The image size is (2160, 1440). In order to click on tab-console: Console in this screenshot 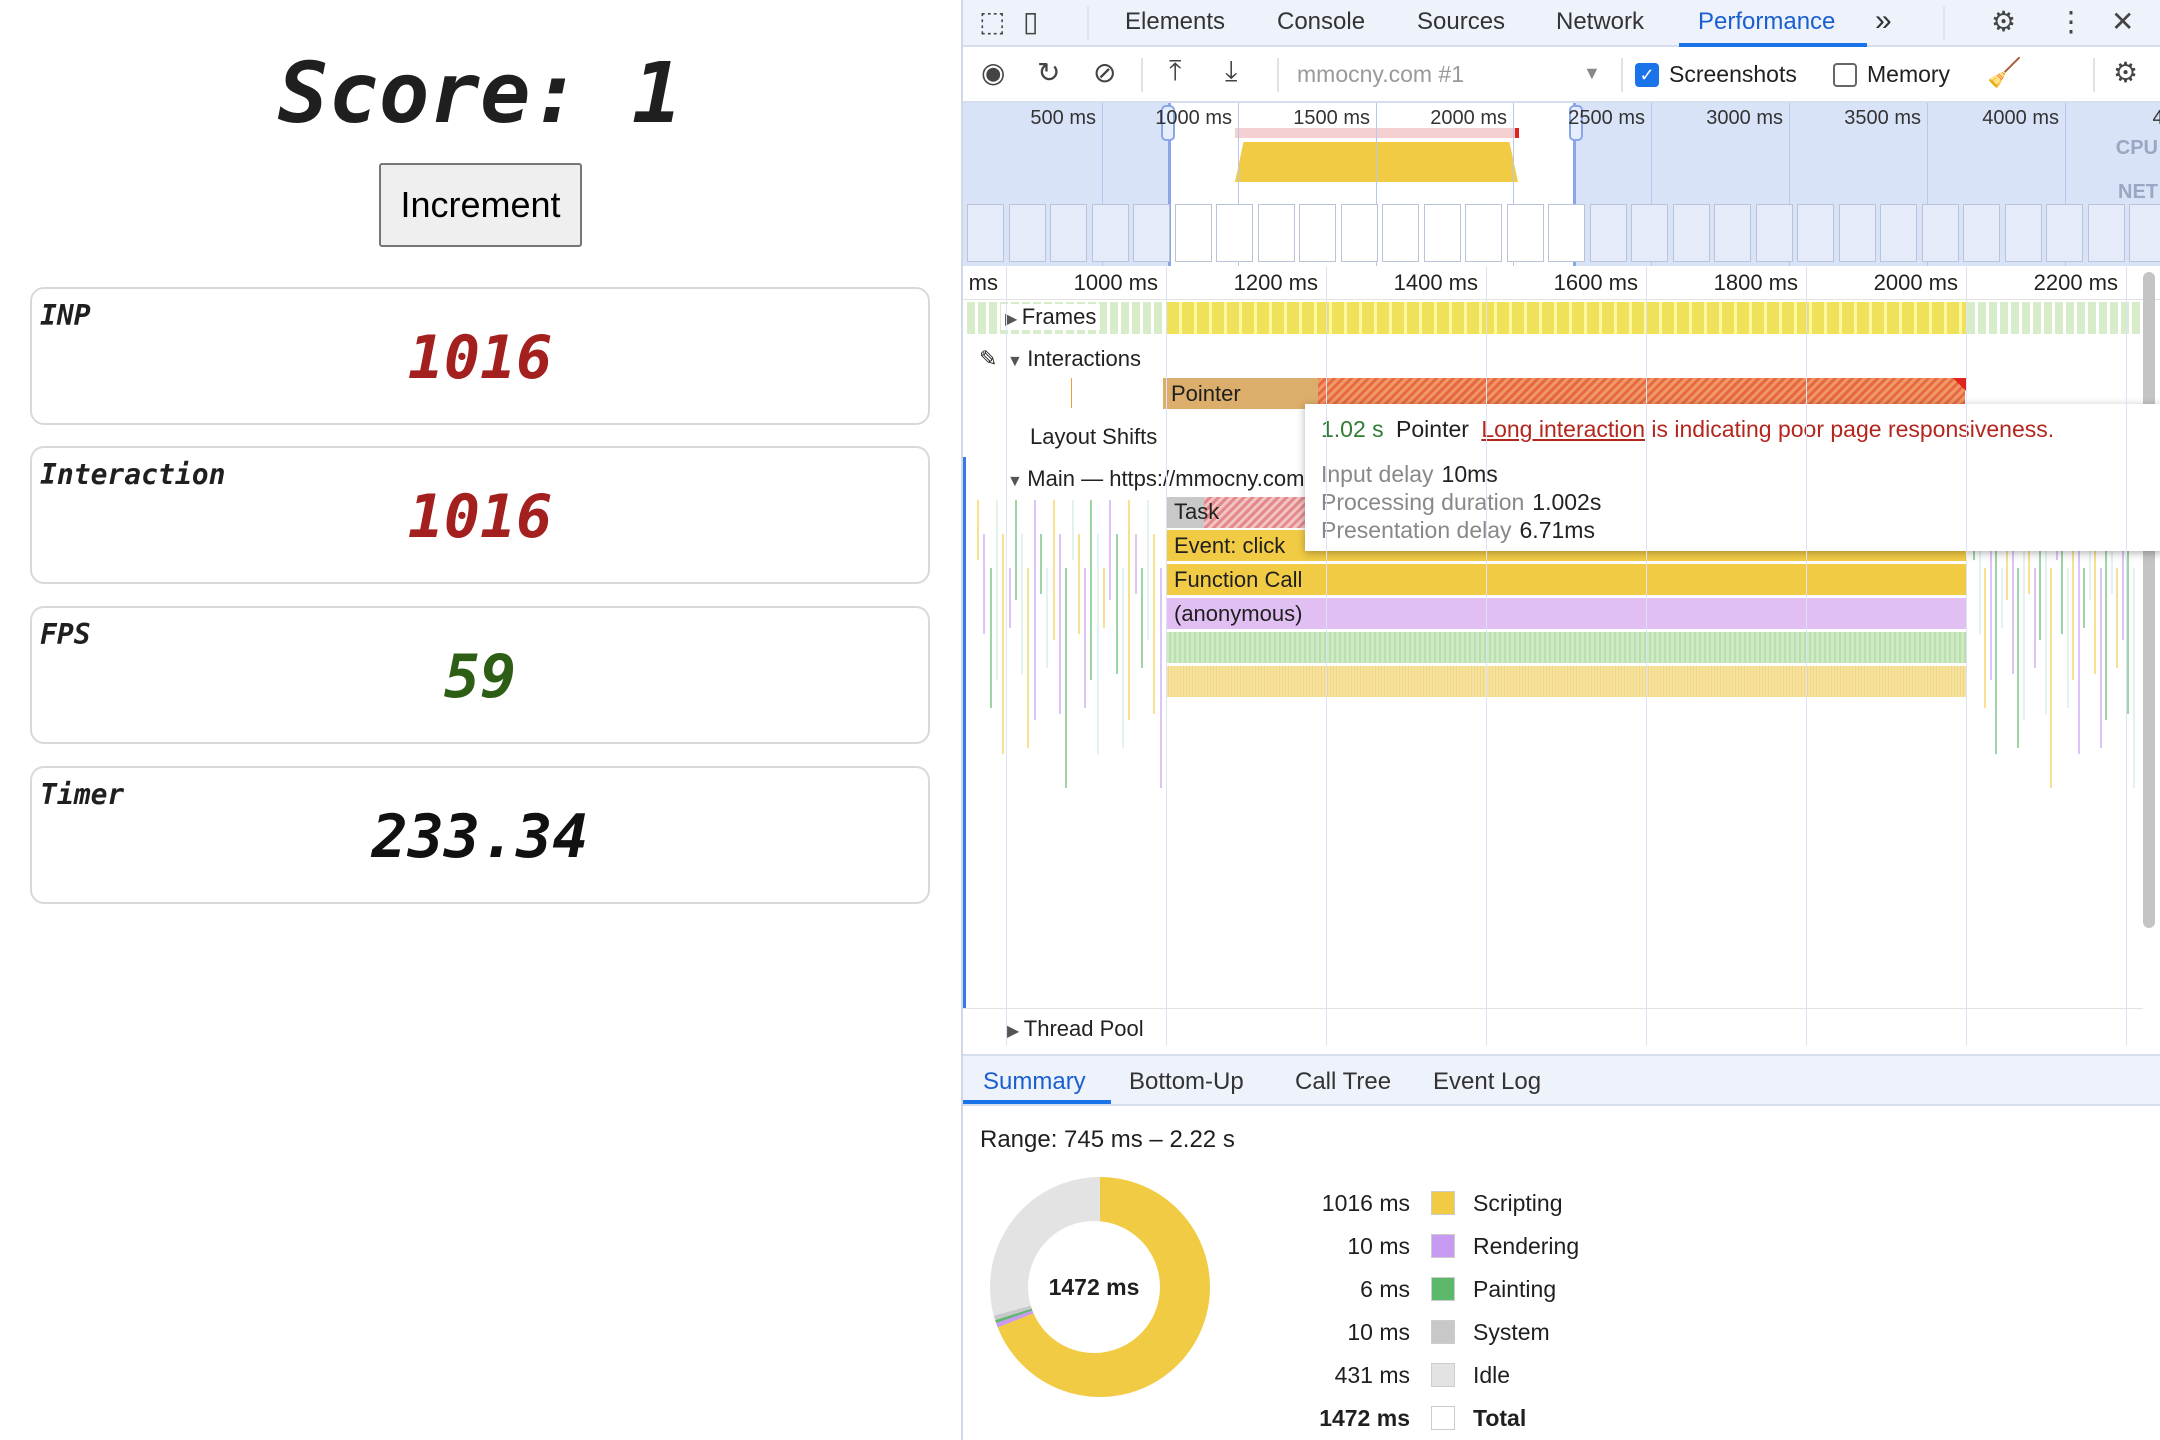, I will do `click(1321, 21)`.